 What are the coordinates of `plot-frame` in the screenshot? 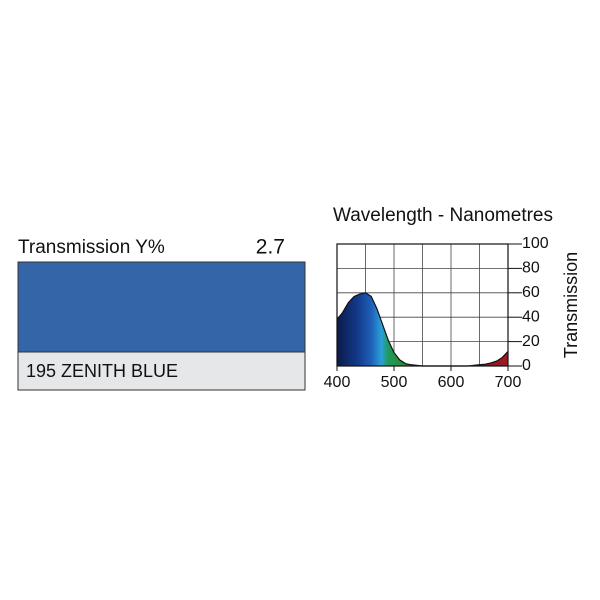 It's located at (422, 305).